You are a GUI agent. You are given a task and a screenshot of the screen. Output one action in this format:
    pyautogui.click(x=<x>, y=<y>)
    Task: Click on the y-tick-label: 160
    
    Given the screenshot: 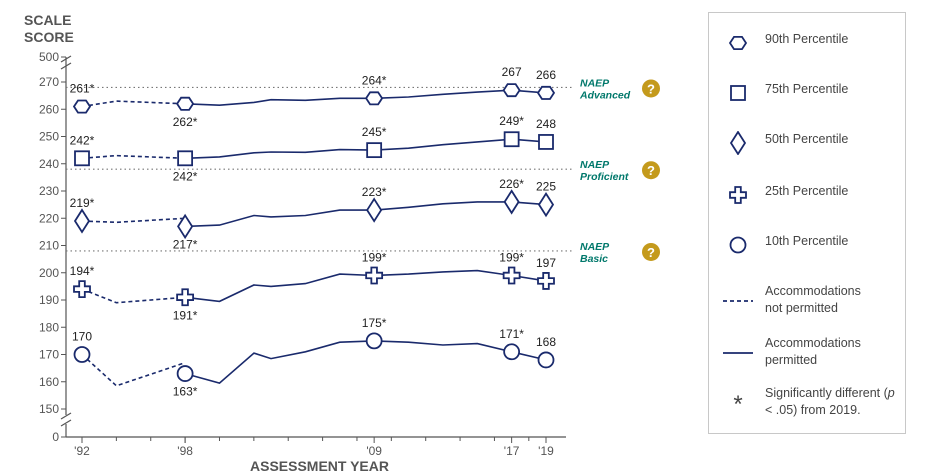 What is the action you would take?
    pyautogui.click(x=49, y=382)
    